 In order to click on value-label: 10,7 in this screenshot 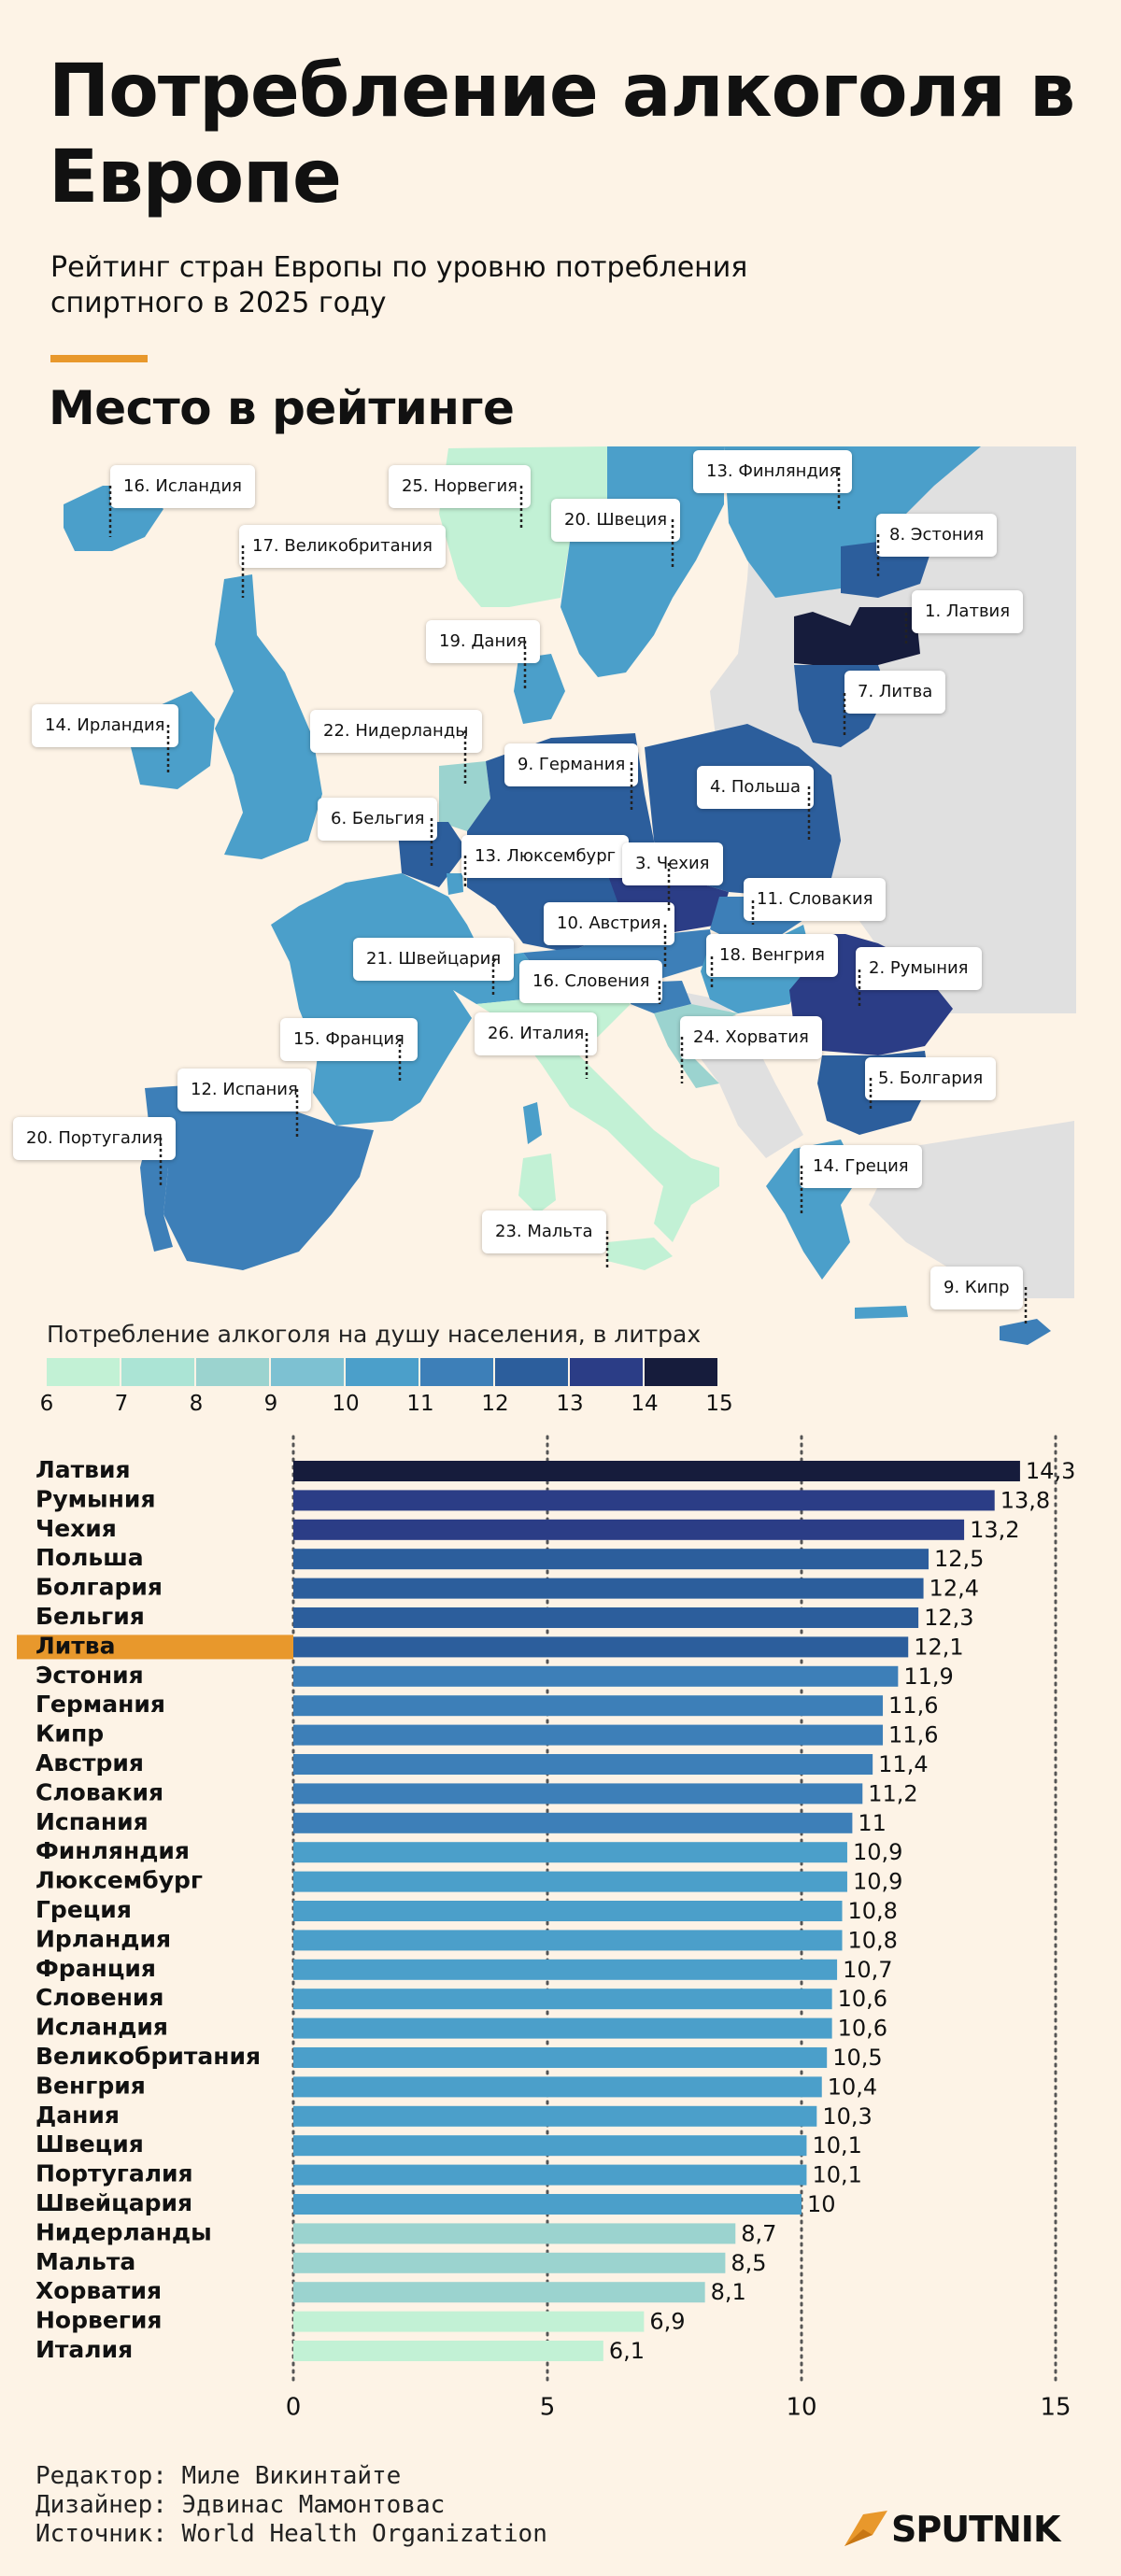, I will do `click(868, 1970)`.